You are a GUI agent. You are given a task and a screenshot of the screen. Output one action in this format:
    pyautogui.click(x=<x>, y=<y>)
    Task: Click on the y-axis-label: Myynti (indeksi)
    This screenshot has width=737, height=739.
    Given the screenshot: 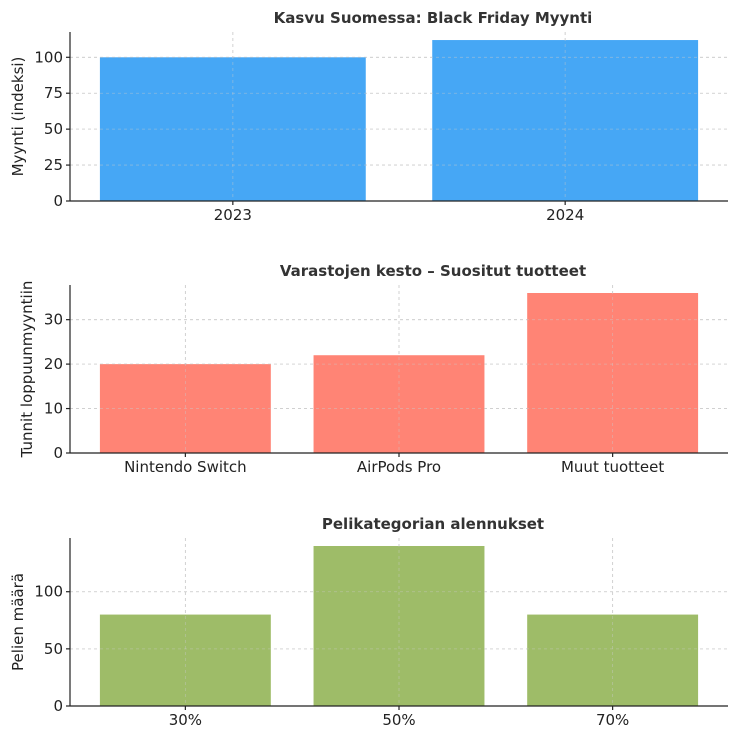 What is the action you would take?
    pyautogui.click(x=18, y=117)
    